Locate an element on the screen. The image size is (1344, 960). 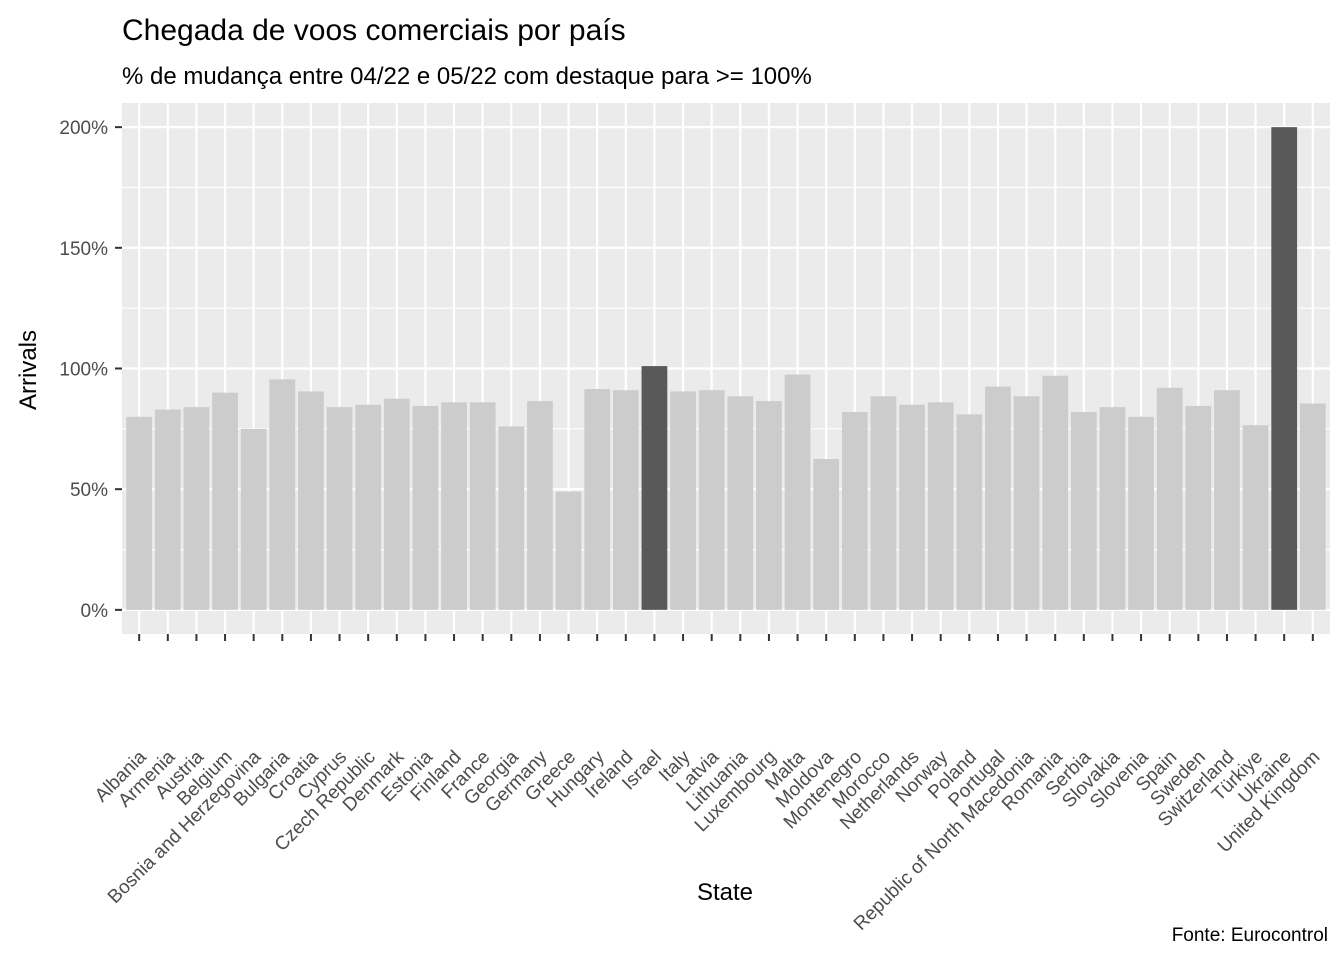
bar-serbia is located at coordinates (1083, 510).